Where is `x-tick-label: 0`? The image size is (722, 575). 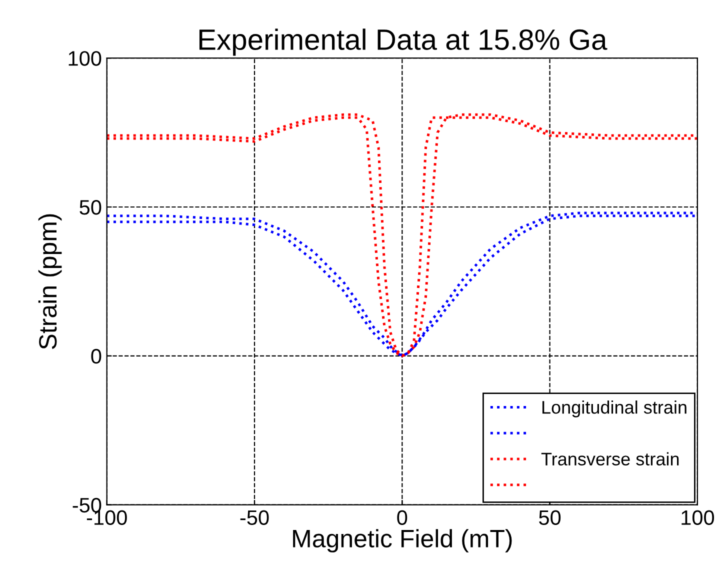 x-tick-label: 0 is located at coordinates (402, 518).